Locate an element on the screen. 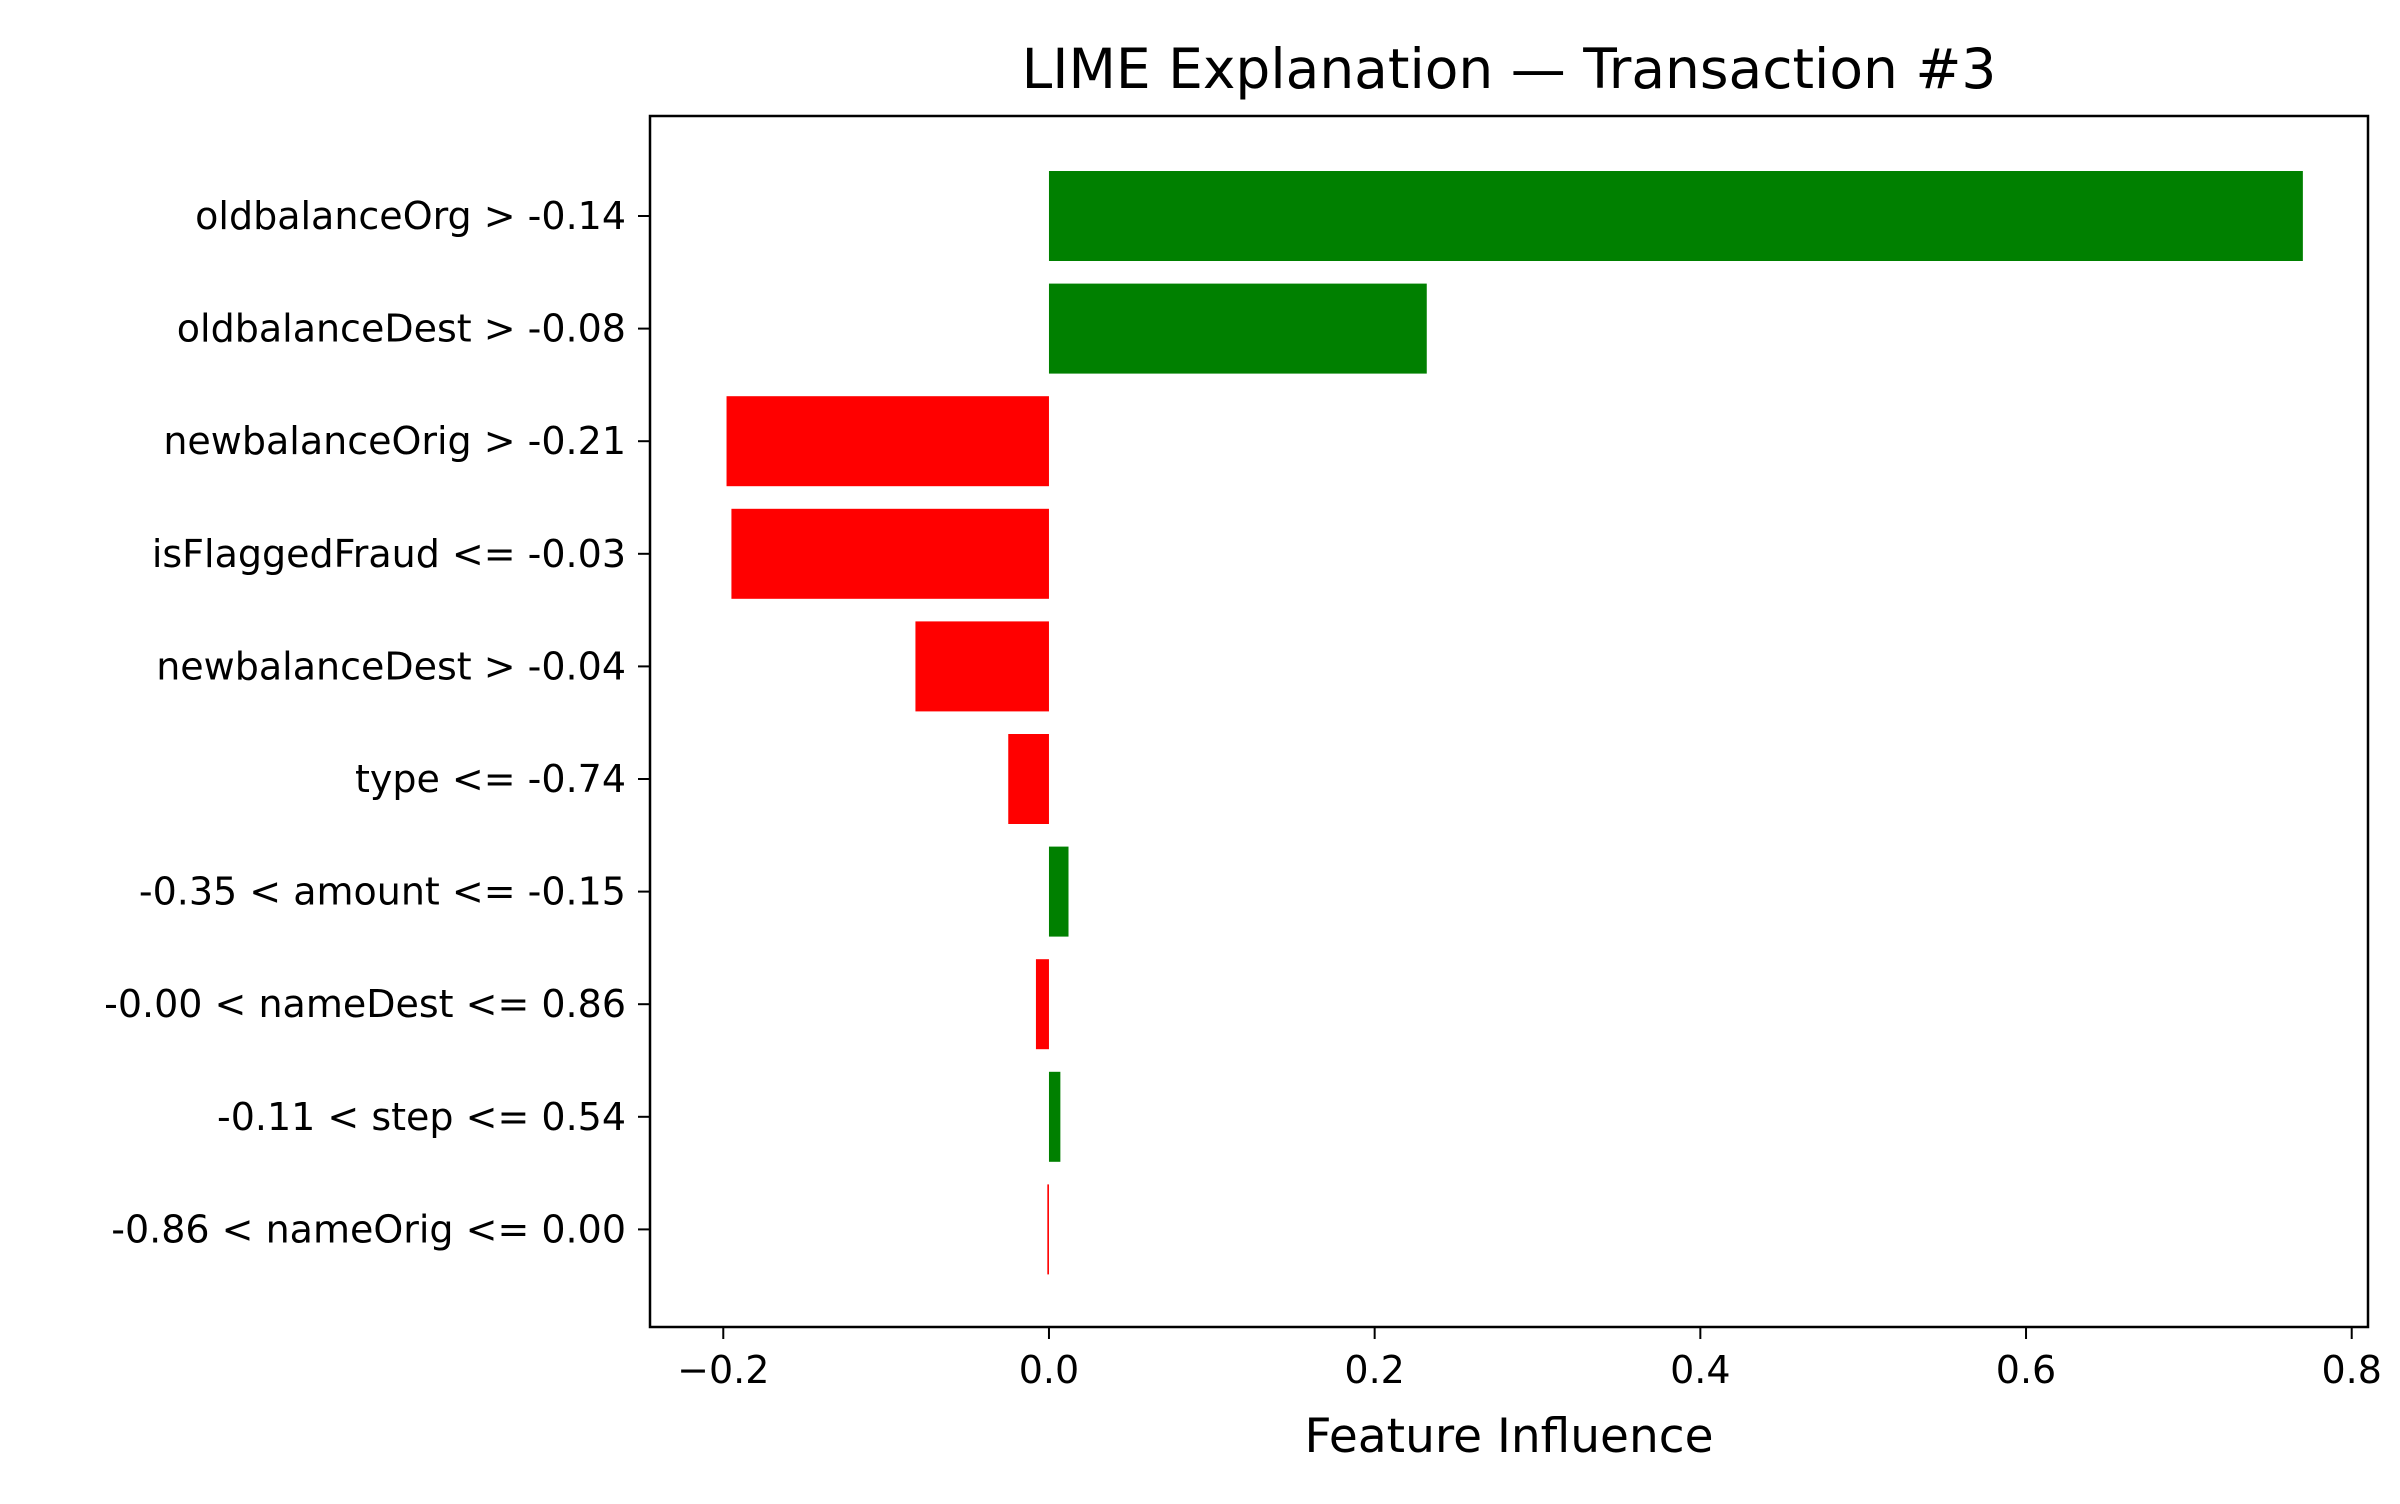 The width and height of the screenshot is (2400, 1504). y-tick-label: newbalanceOrig > -0.21 is located at coordinates (394, 441).